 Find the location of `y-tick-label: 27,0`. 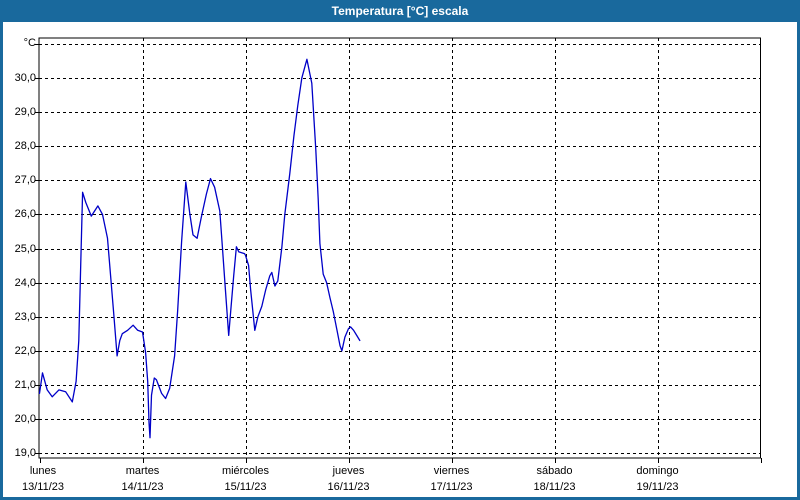

y-tick-label: 27,0 is located at coordinates (25, 180).